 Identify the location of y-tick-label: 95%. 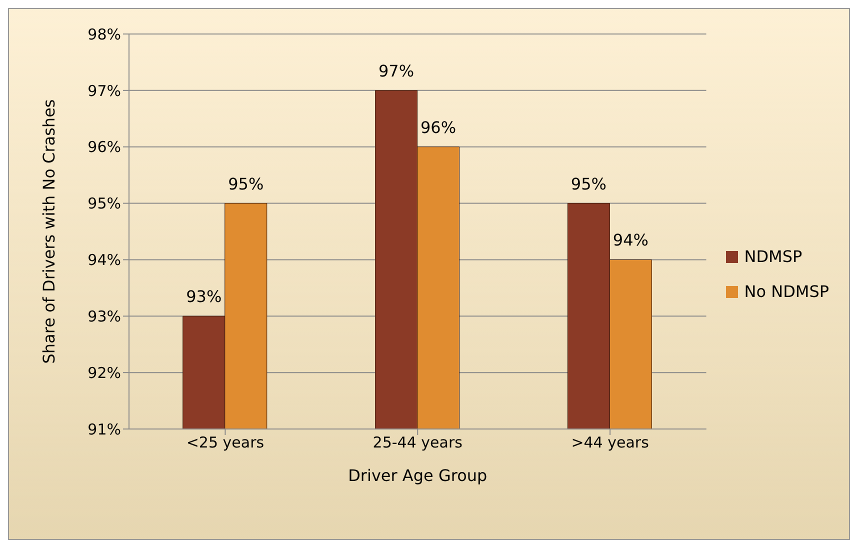
(104, 203).